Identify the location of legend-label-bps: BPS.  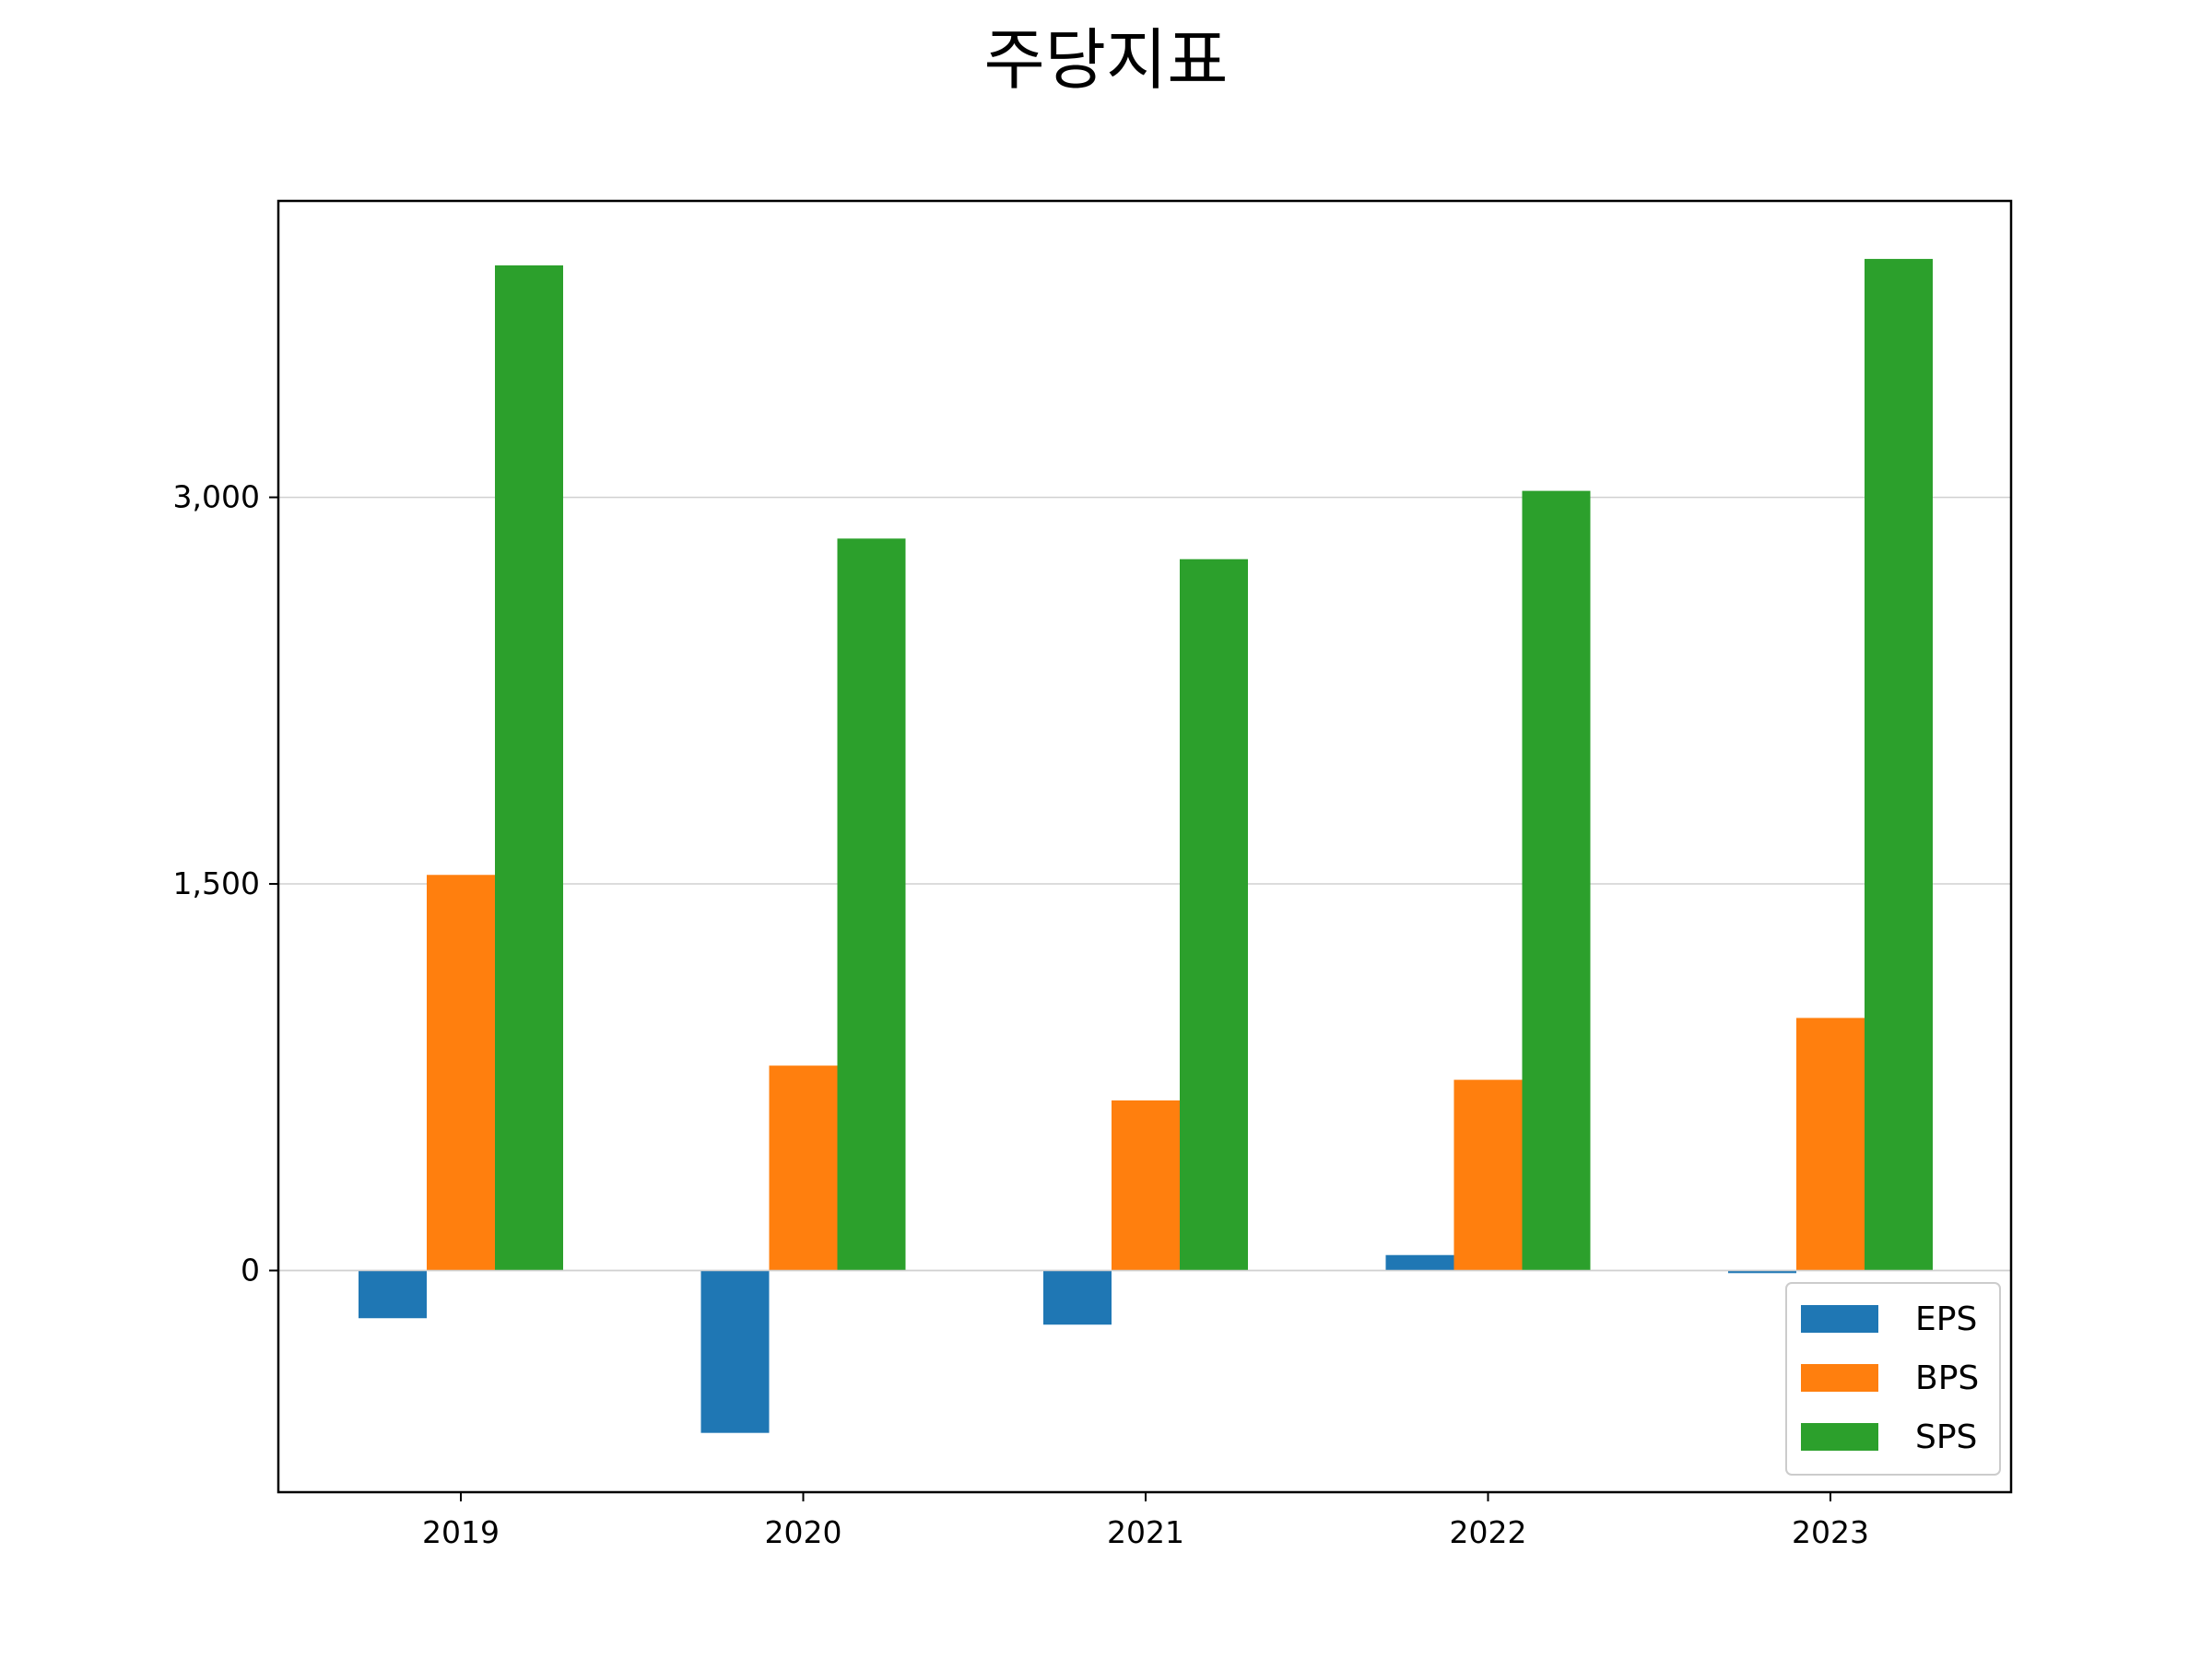
(1947, 1378).